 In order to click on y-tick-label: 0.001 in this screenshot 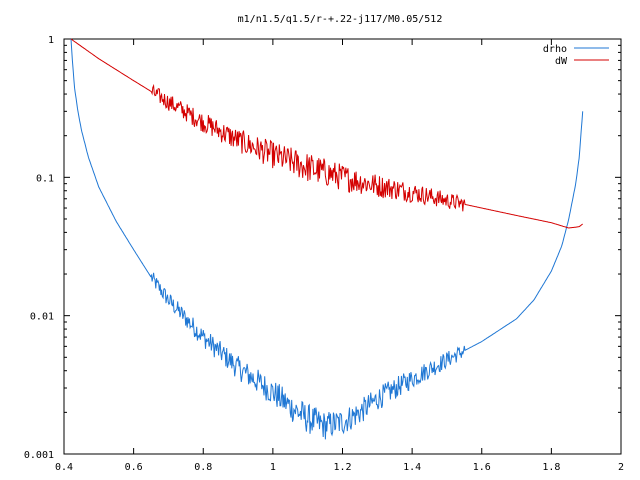, I will do `click(39, 455)`.